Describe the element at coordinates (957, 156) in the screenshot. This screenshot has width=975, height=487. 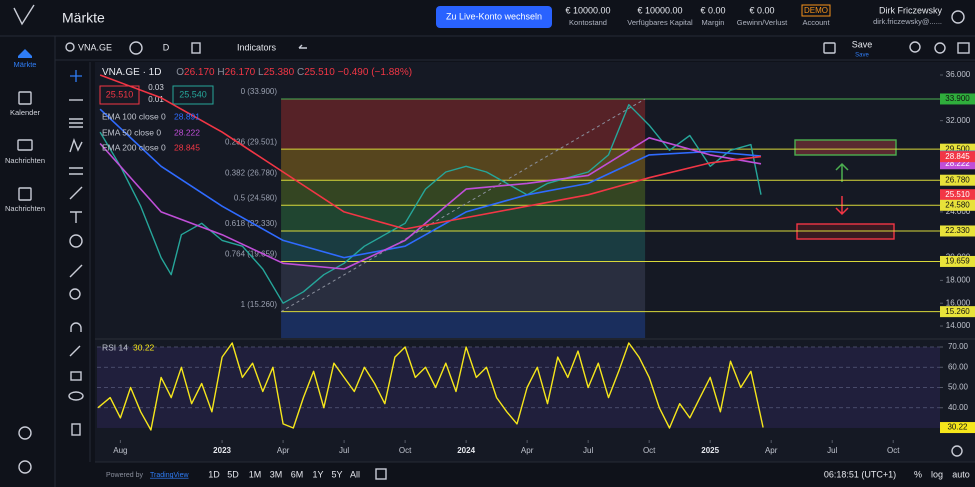
I see `value-tag-label: 28.845` at that location.